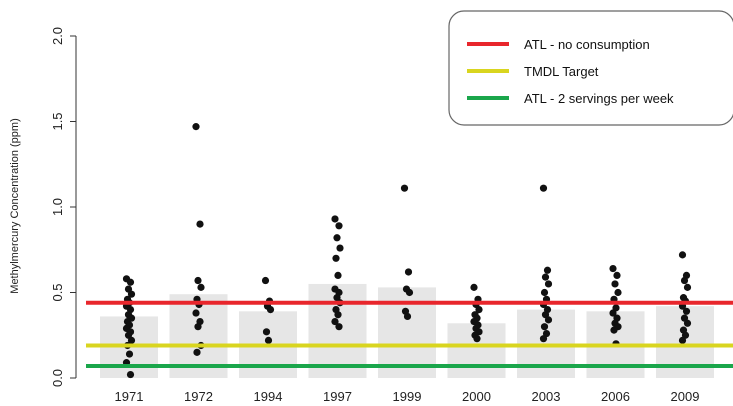  I want to click on x-tick-label-2006: 2006, so click(615, 396).